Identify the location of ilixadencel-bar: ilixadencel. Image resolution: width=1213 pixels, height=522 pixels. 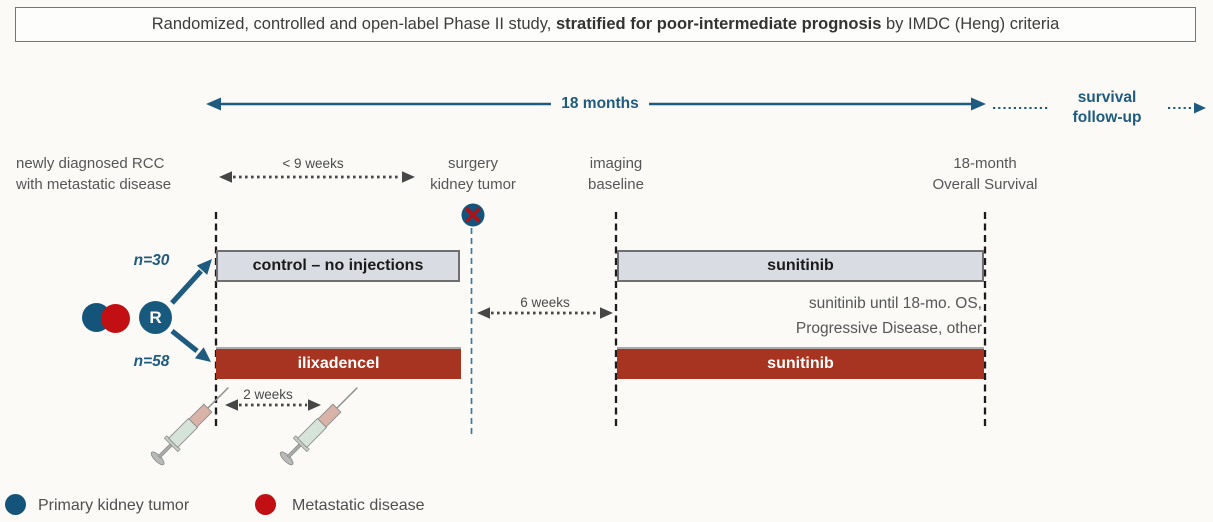
(338, 363).